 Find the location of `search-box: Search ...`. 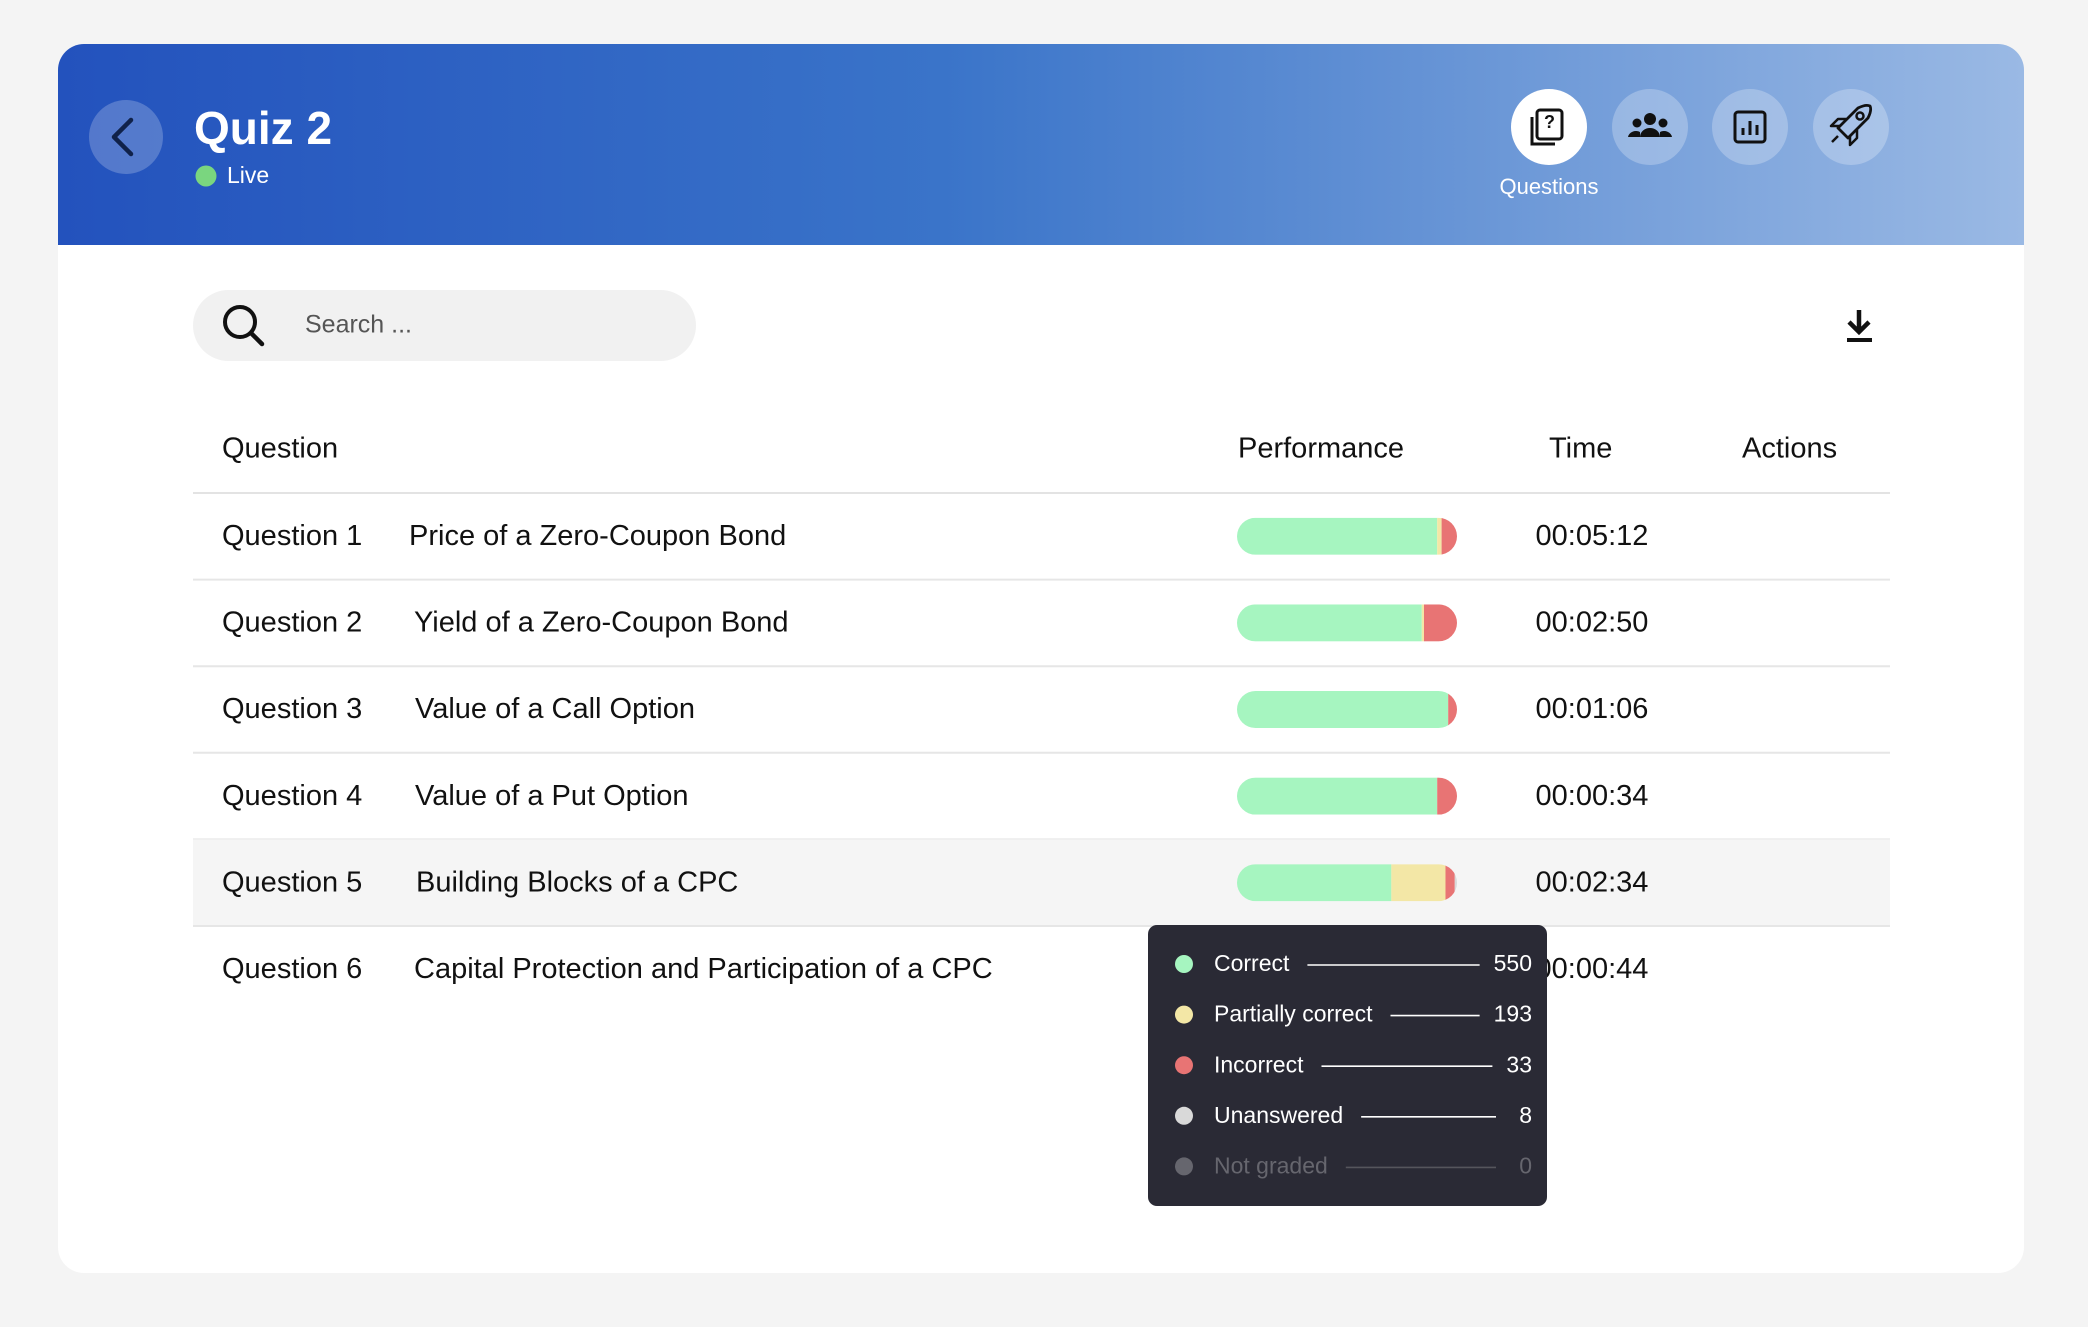

search-box: Search ... is located at coordinates (444, 325).